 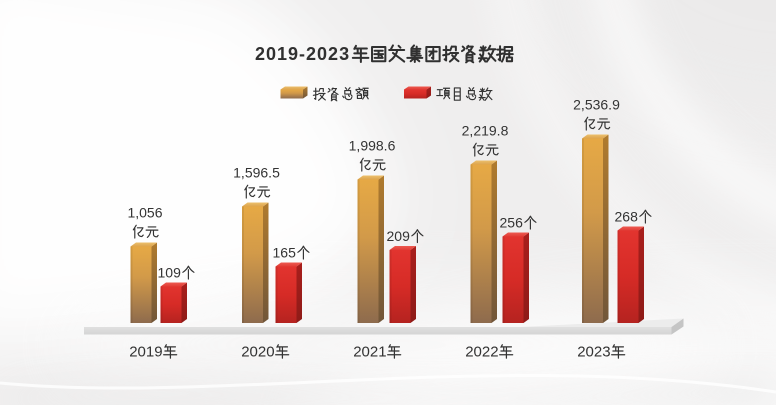 I want to click on svg-text: 2020, so click(x=257, y=352).